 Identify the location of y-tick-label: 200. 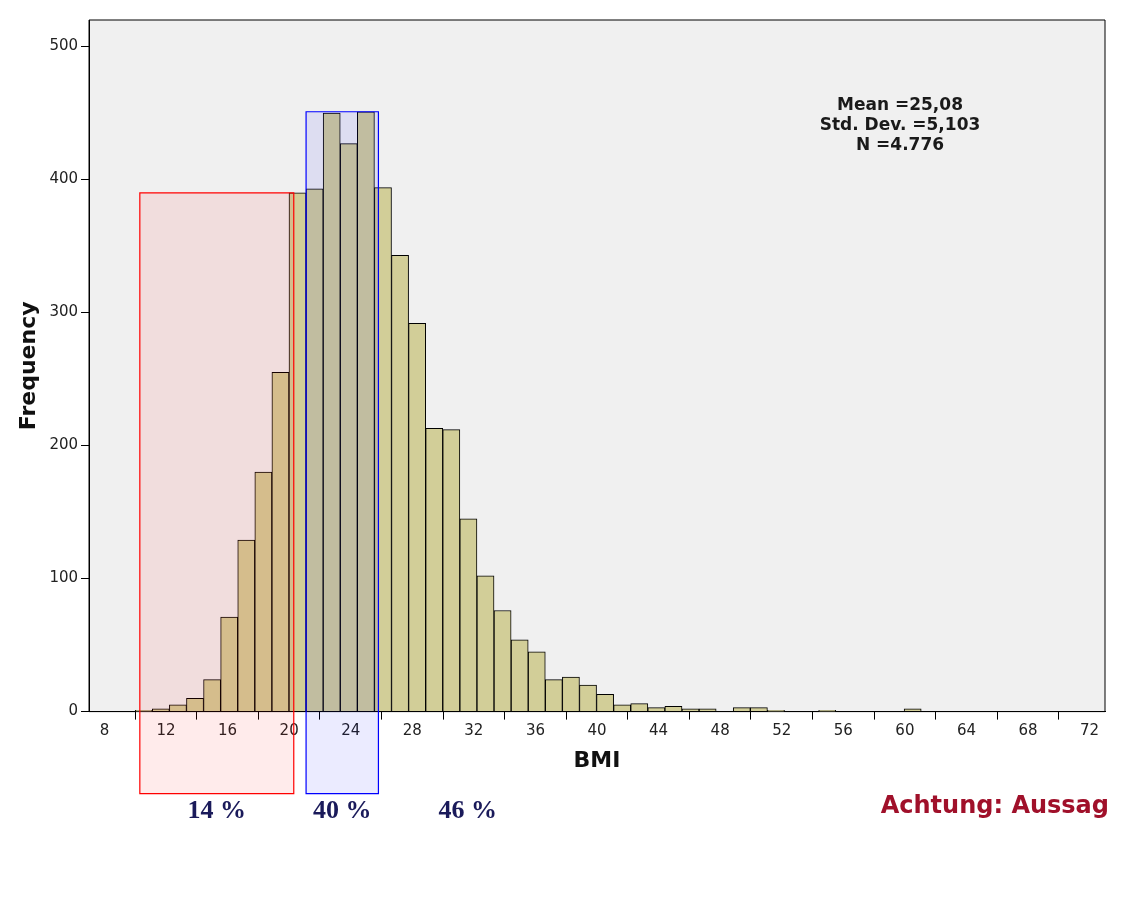
(64, 444).